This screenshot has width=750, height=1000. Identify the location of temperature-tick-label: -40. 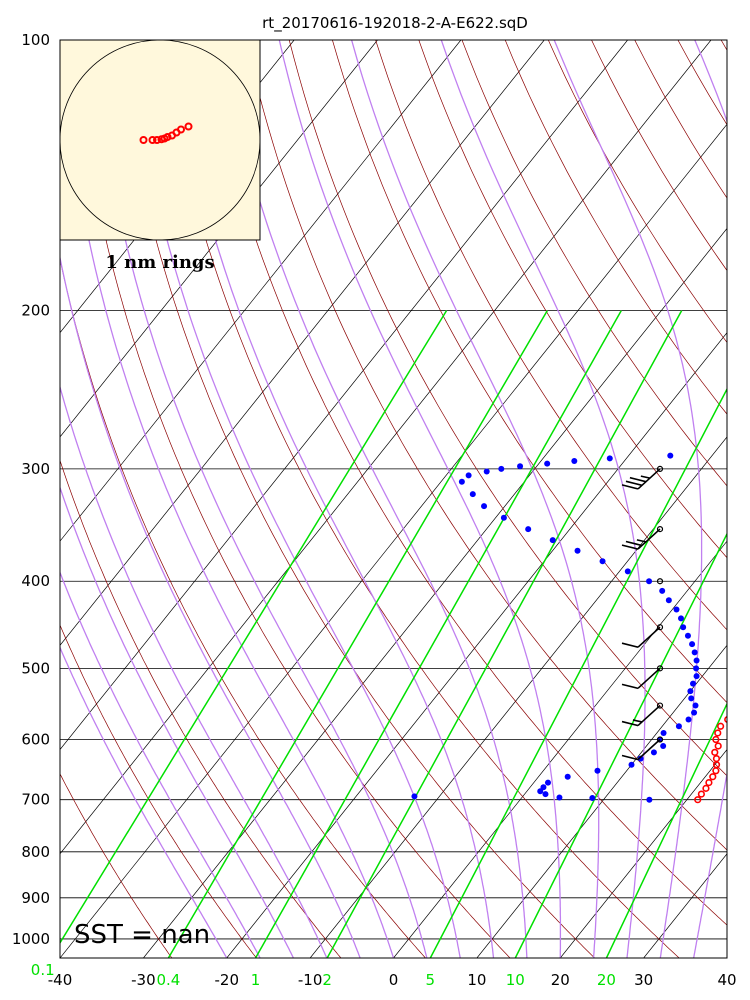
(60, 980).